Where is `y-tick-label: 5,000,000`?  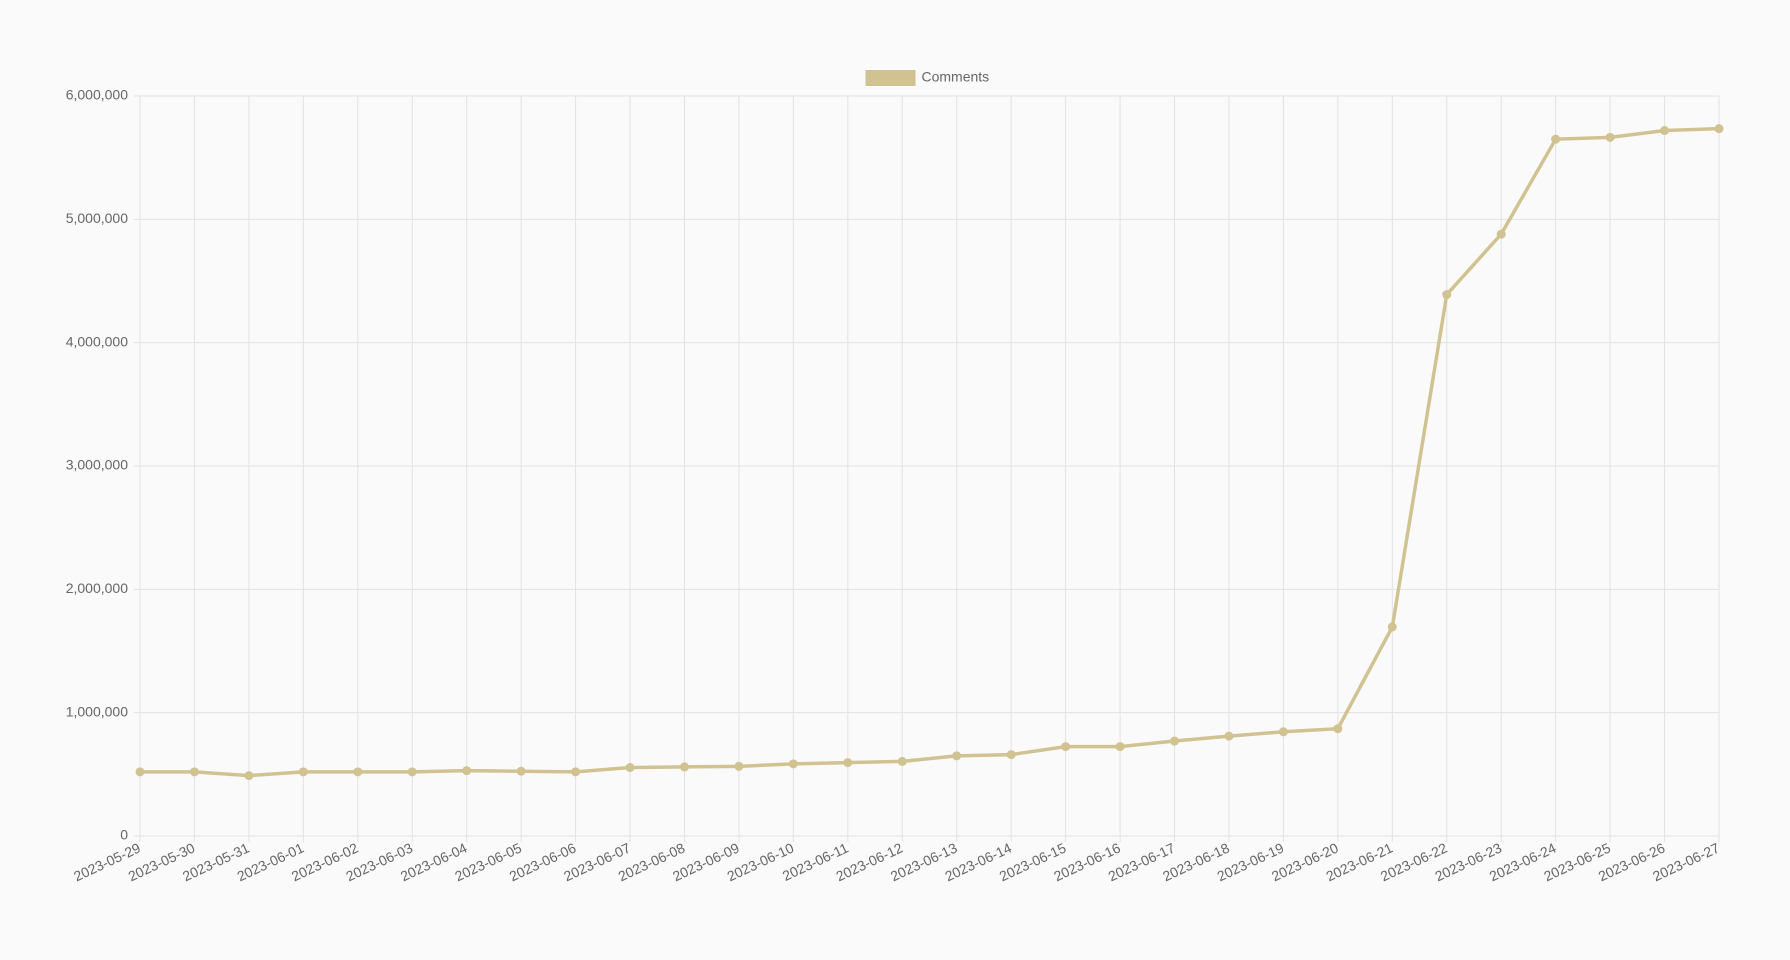 y-tick-label: 5,000,000 is located at coordinates (97, 218).